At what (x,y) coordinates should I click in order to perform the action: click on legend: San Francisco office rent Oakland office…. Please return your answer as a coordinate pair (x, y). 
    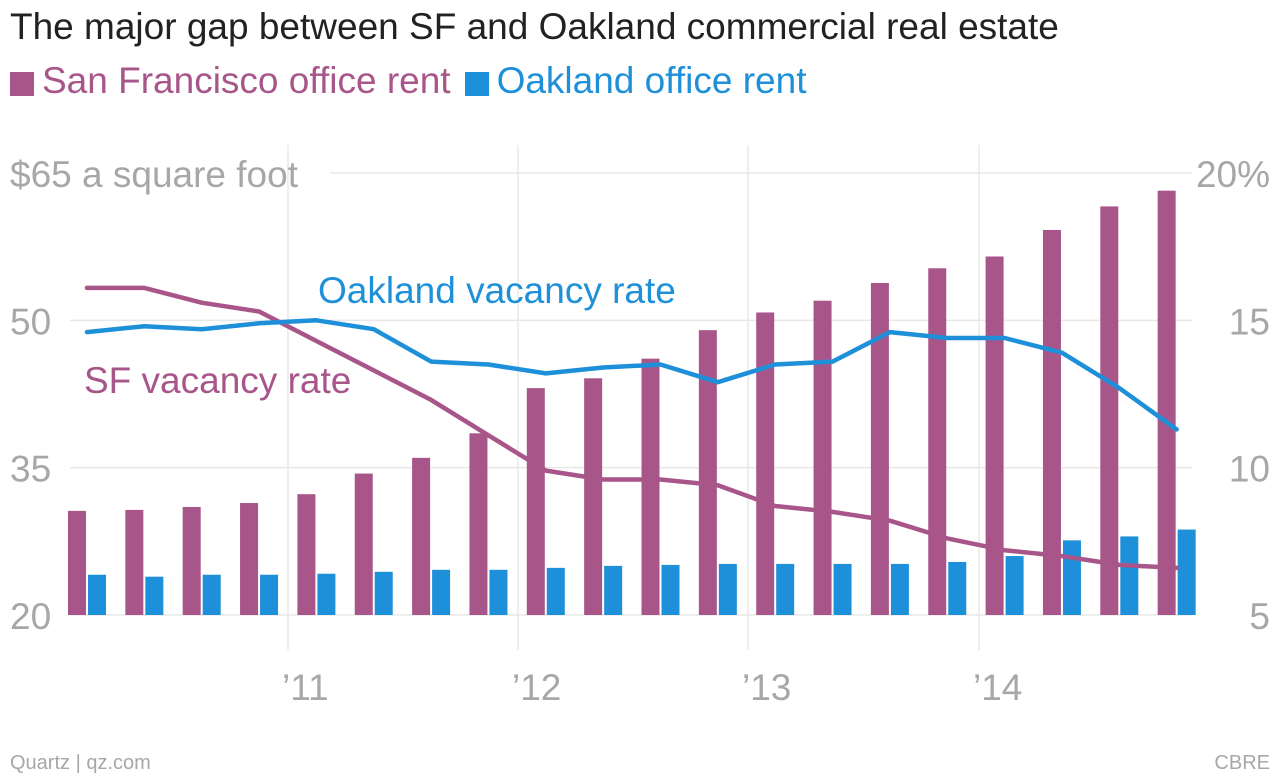
    Looking at the image, I should click on (415, 81).